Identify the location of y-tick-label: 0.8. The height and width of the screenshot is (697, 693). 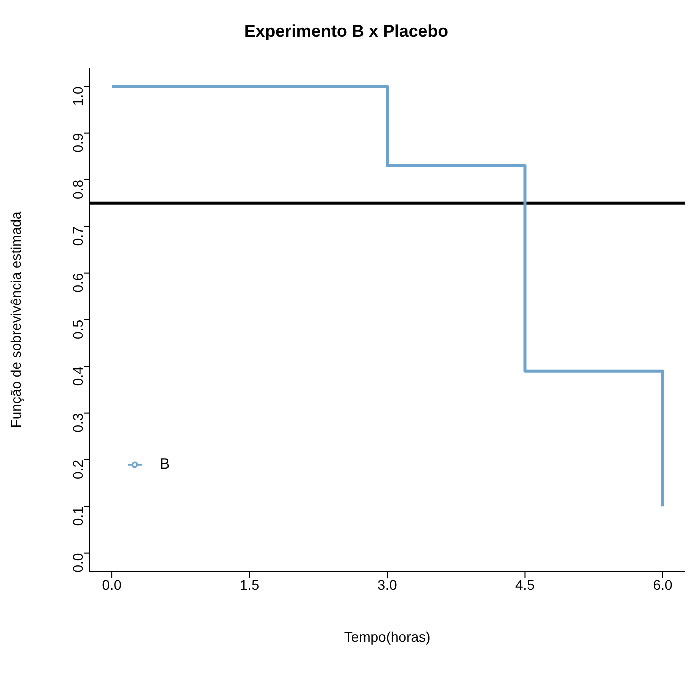
(78, 190).